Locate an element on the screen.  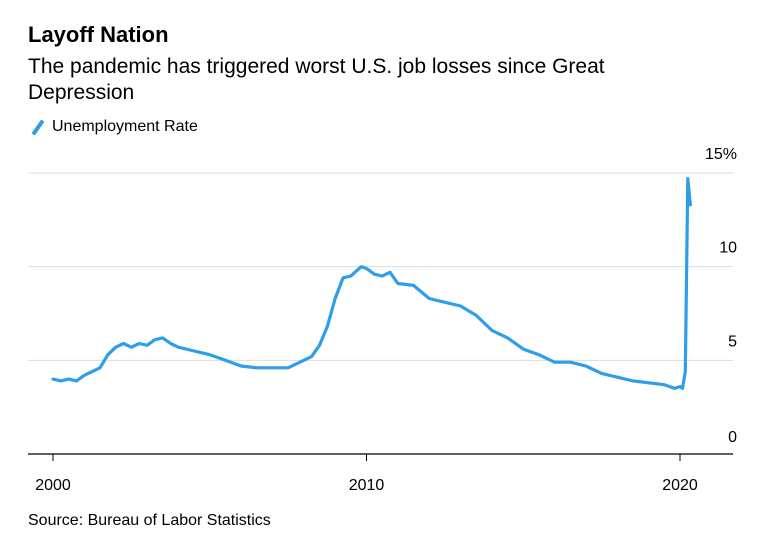
legend: Unemployment Rate is located at coordinates (114, 127).